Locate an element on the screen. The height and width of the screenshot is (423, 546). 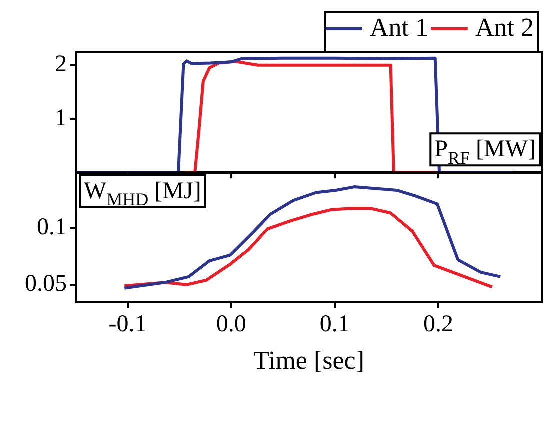
x-tick-label: 0.2 is located at coordinates (438, 325).